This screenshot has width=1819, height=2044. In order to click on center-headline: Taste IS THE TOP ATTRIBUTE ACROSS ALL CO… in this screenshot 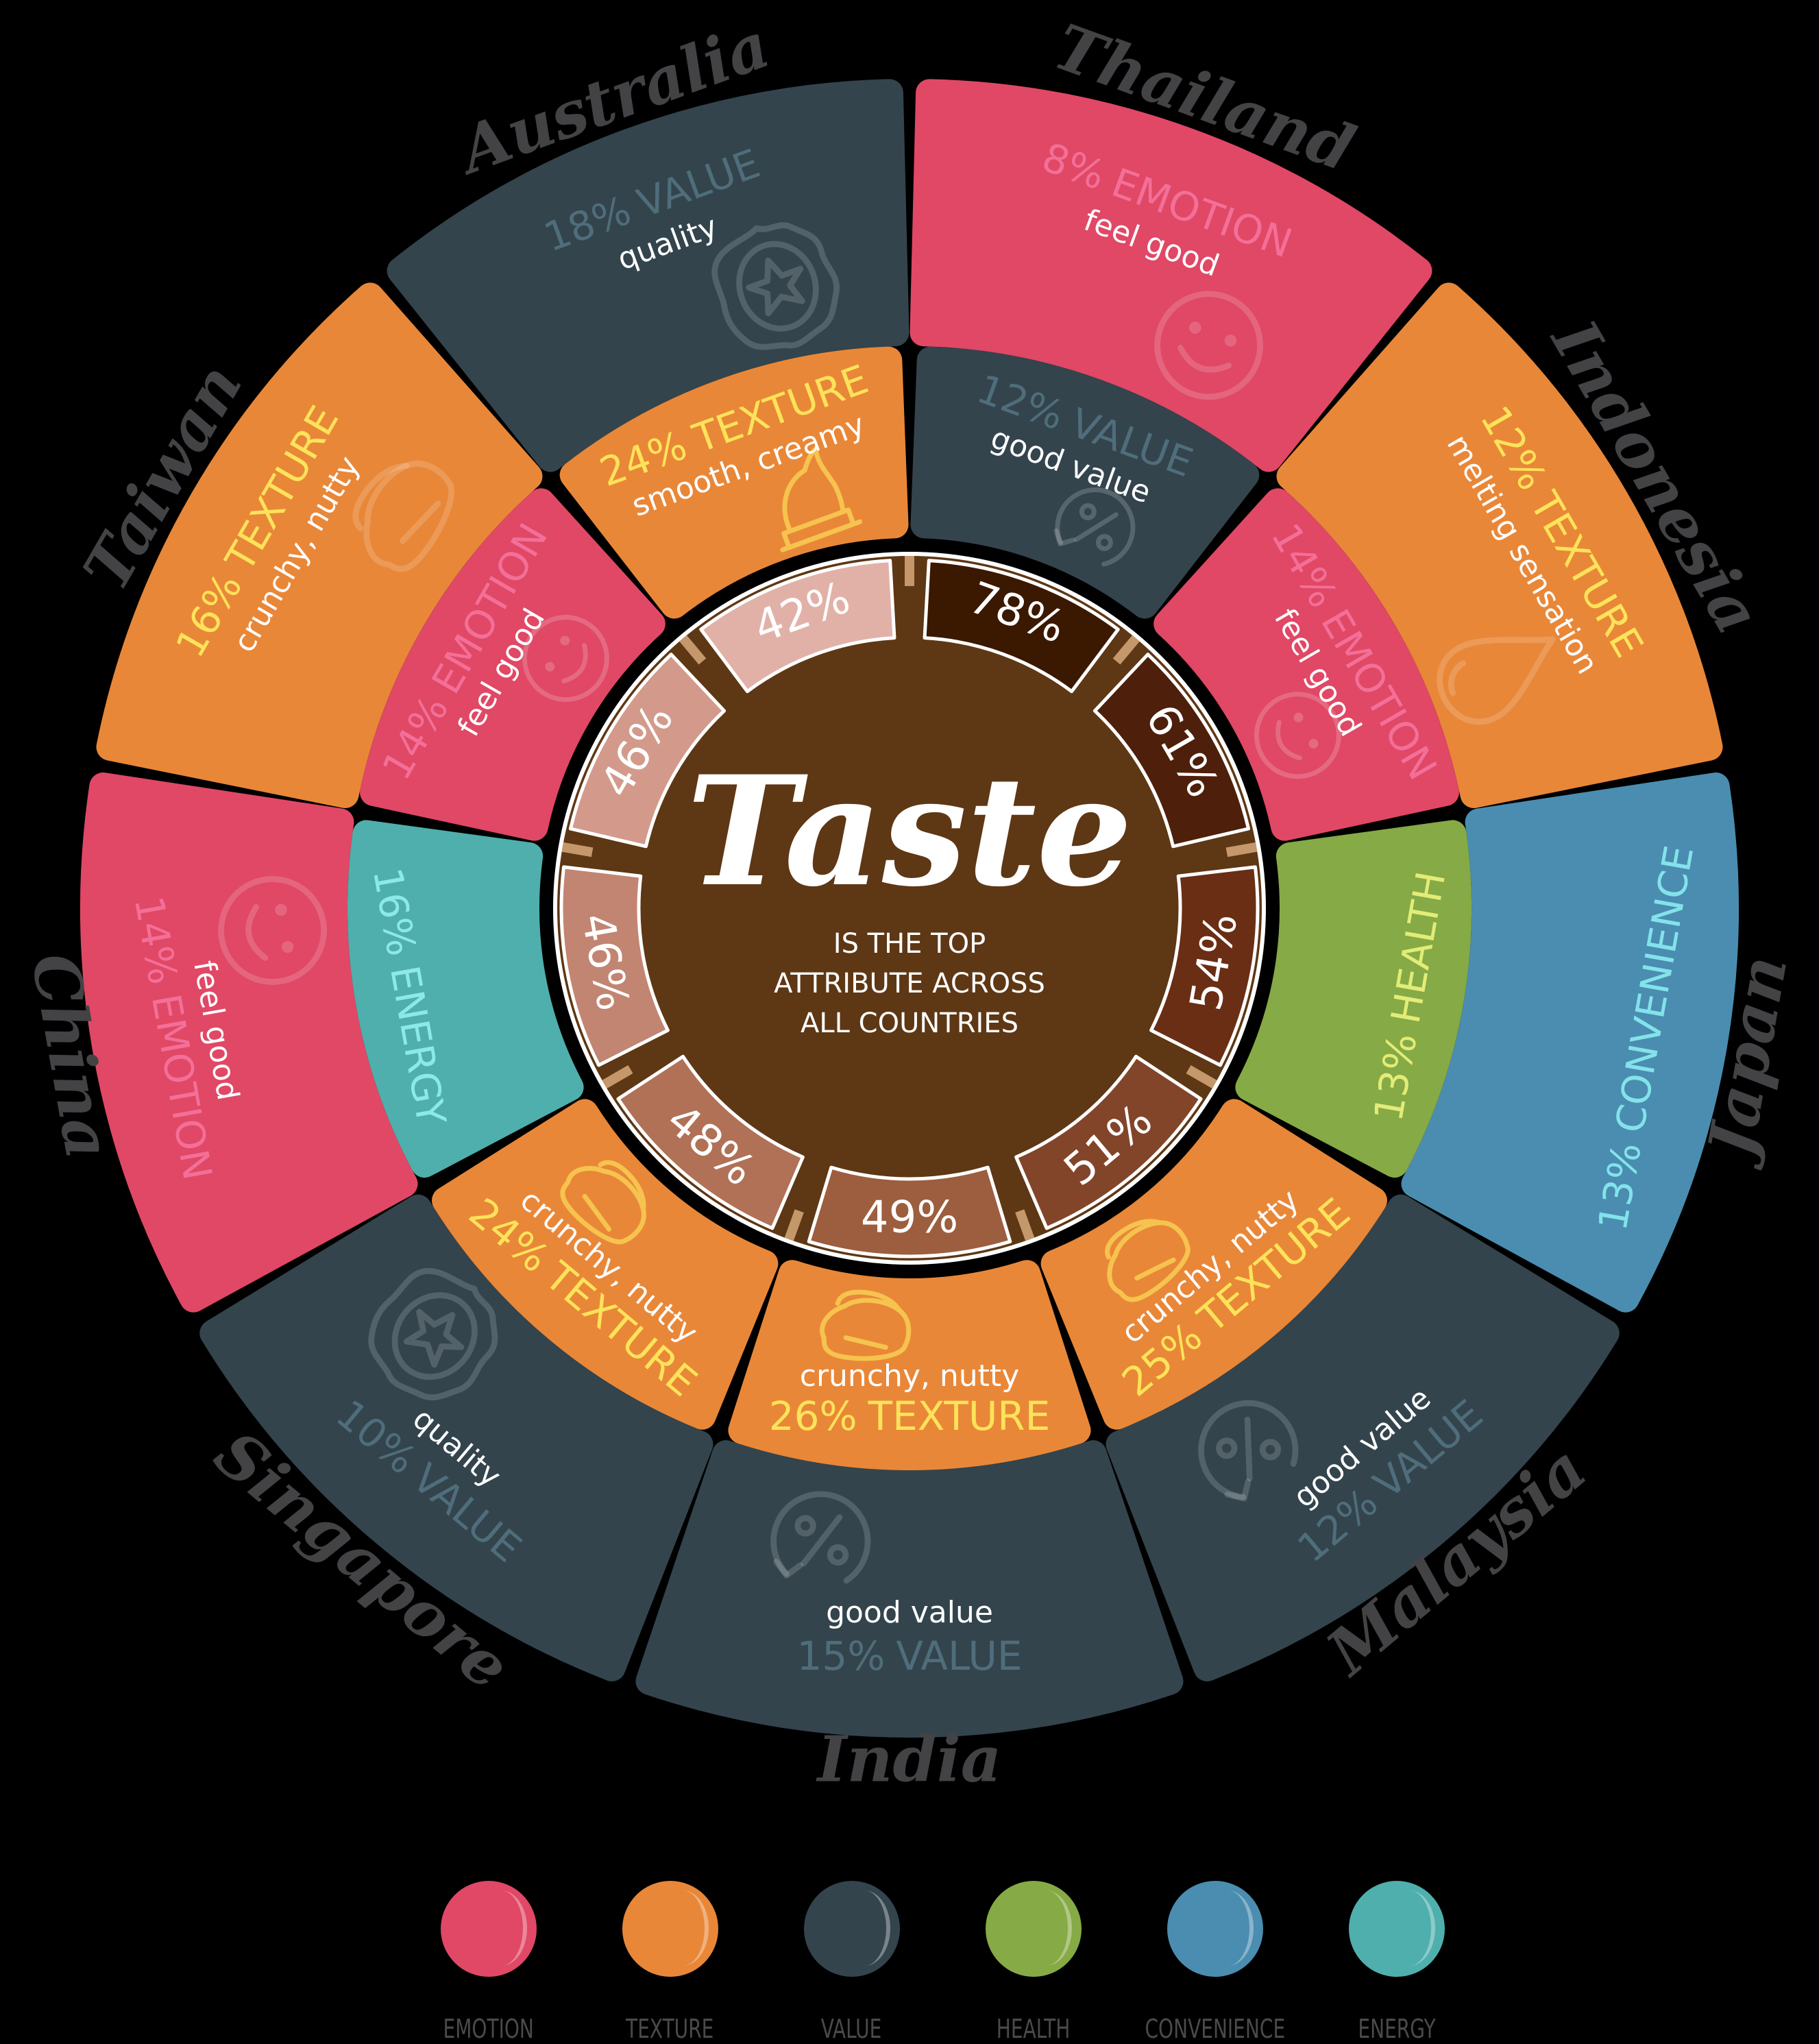, I will do `click(910, 890)`.